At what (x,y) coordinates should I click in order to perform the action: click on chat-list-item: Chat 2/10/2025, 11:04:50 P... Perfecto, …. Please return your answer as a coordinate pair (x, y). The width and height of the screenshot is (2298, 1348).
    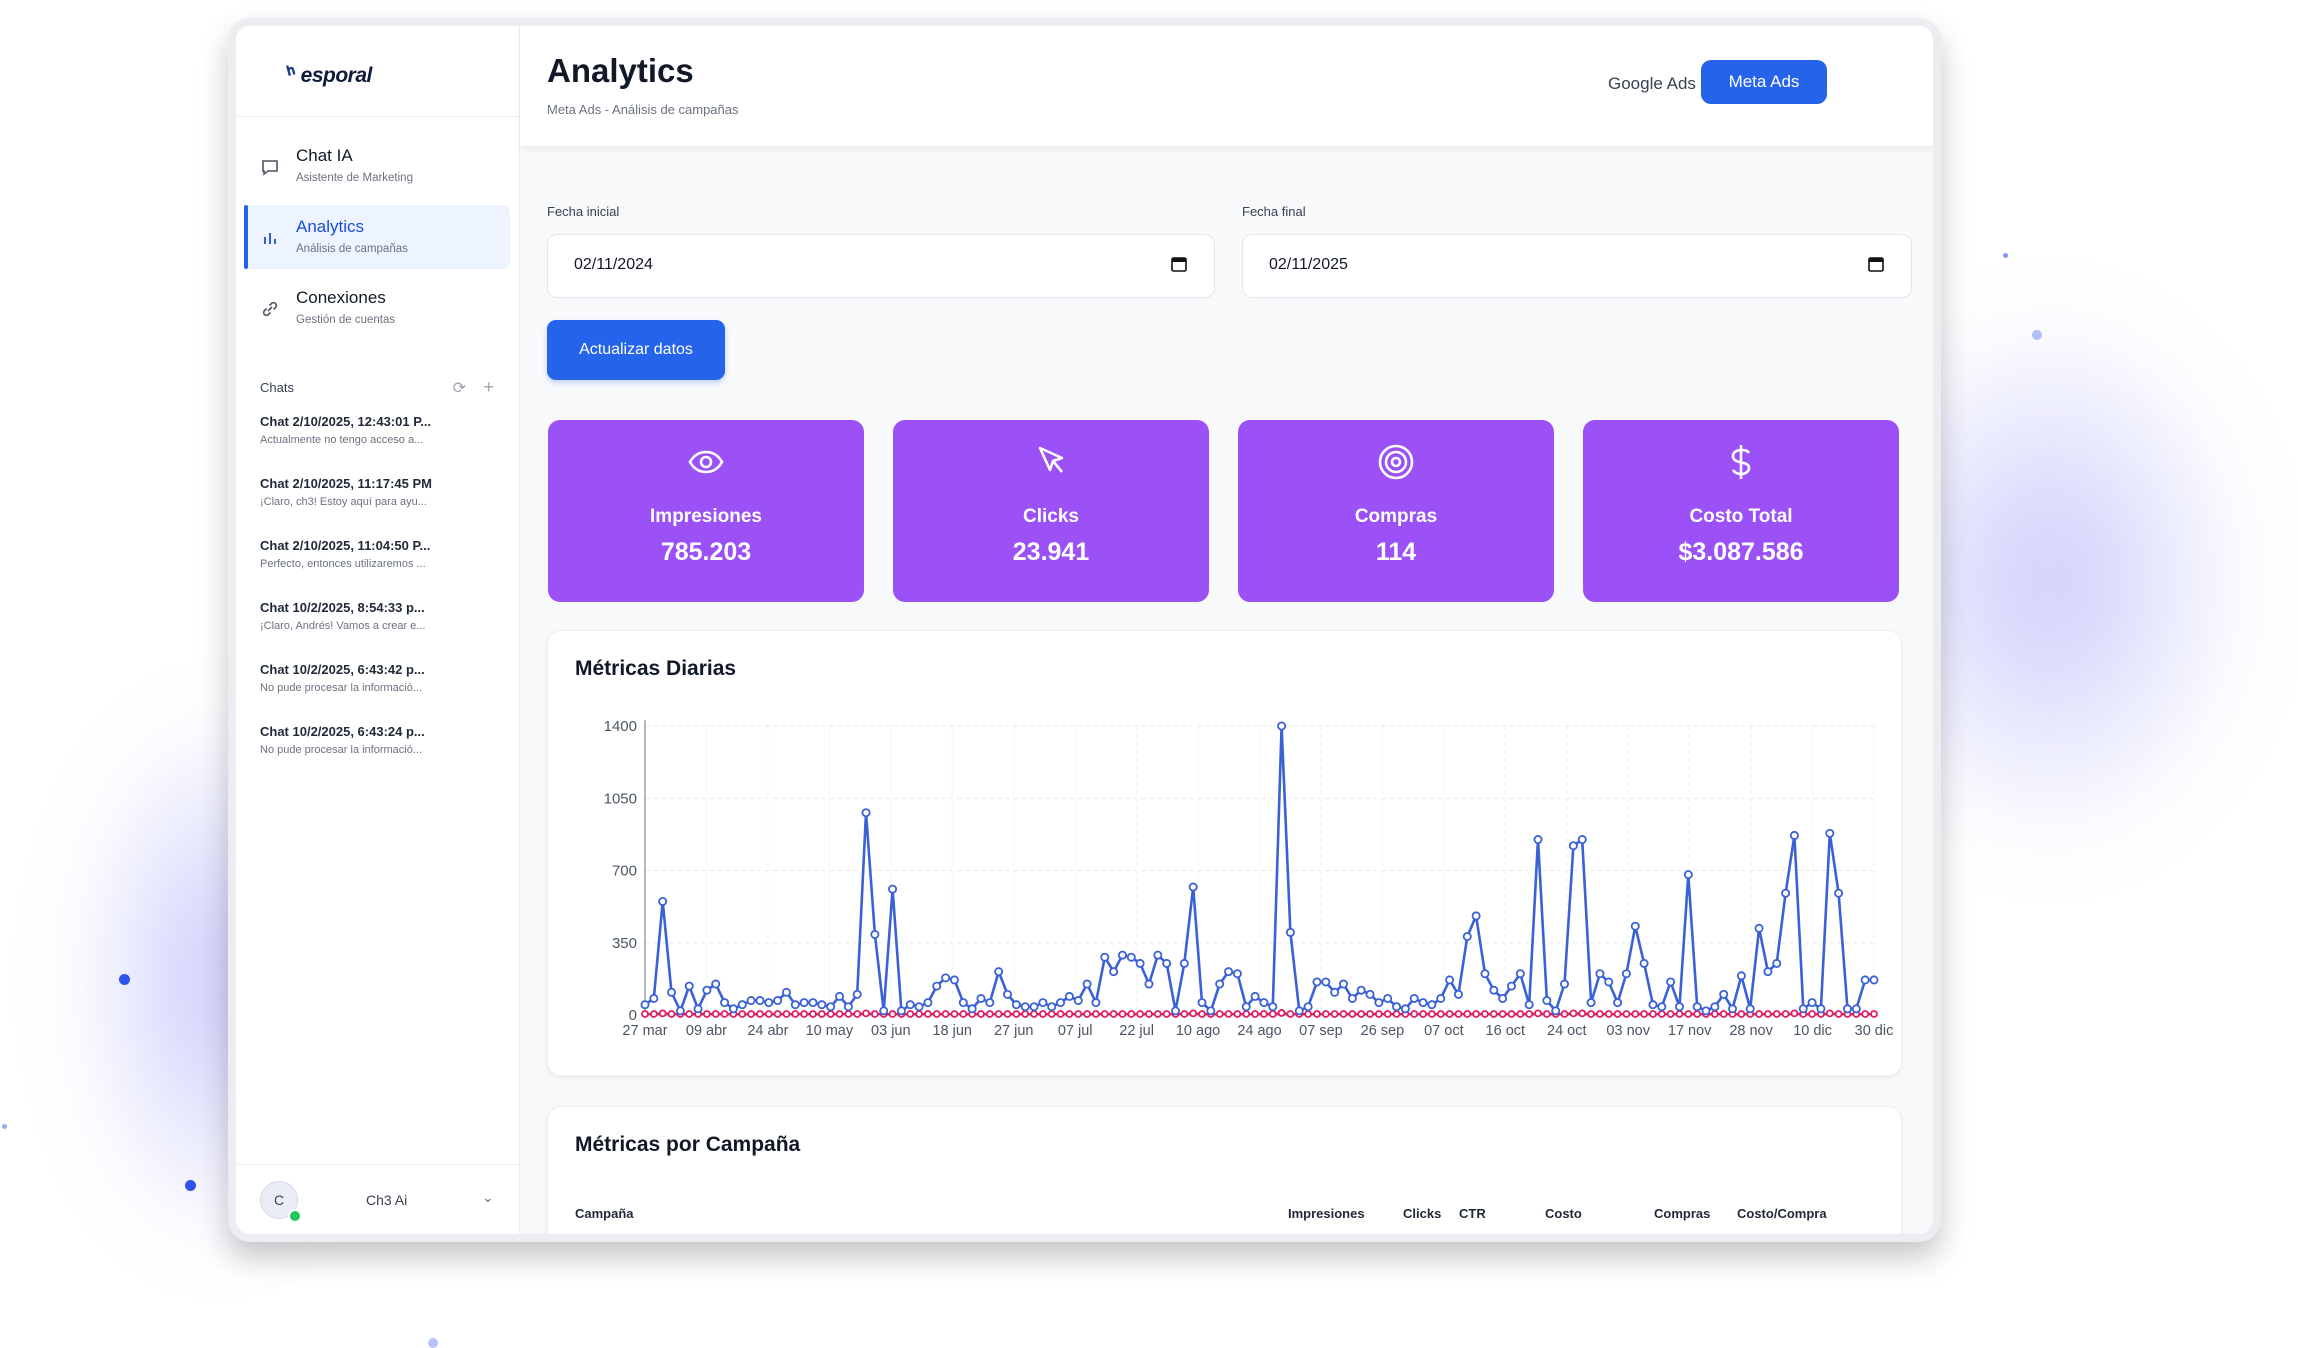
    Looking at the image, I should click on (378, 569).